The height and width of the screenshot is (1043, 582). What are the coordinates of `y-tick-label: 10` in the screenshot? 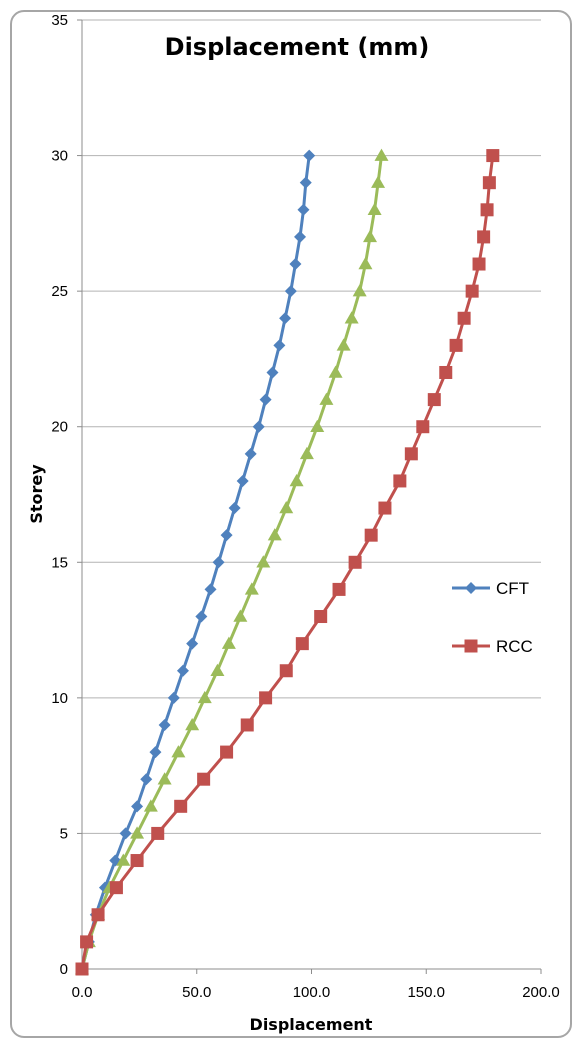 It's located at (59, 698).